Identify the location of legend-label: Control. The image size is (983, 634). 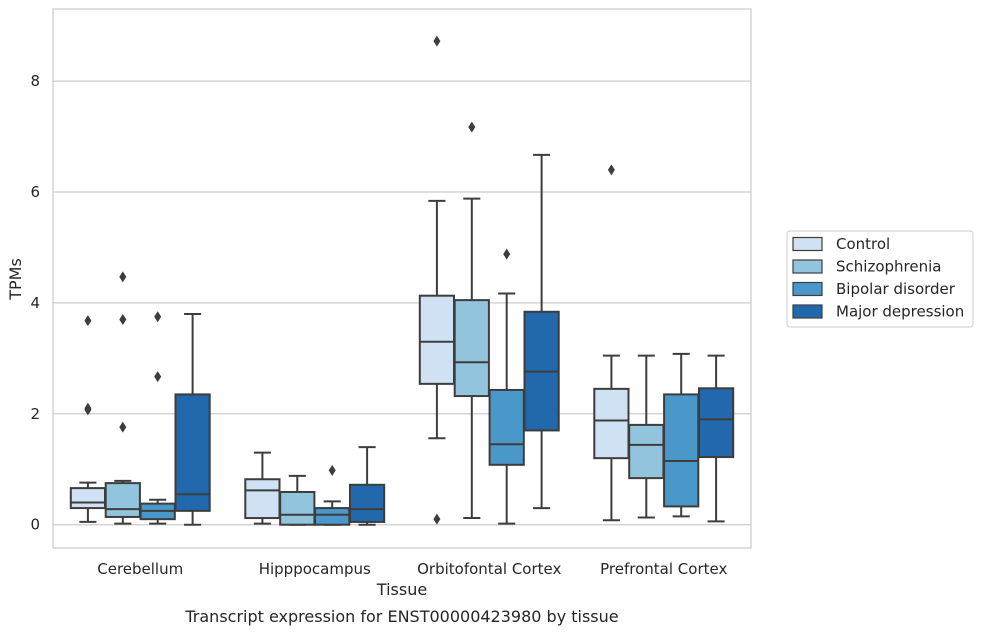
(863, 244).